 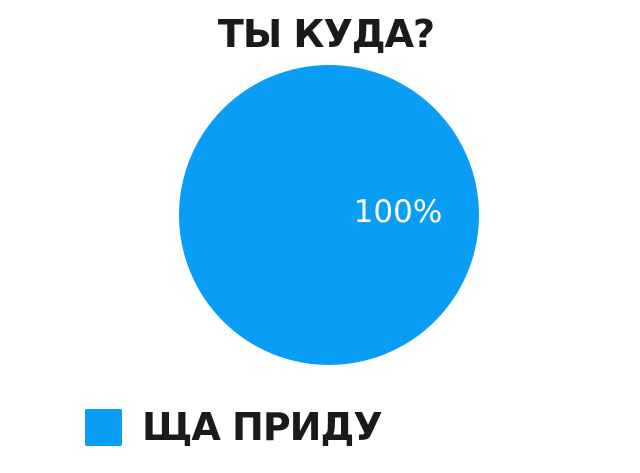 What do you see at coordinates (398, 212) in the screenshot?
I see `slice-label: 100%` at bounding box center [398, 212].